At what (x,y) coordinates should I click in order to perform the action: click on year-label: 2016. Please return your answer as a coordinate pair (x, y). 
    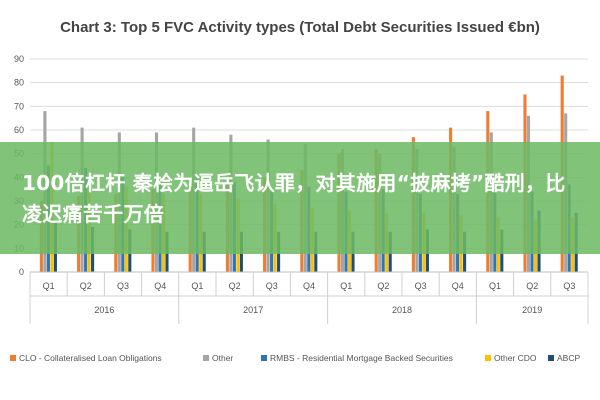
    Looking at the image, I should click on (104, 310).